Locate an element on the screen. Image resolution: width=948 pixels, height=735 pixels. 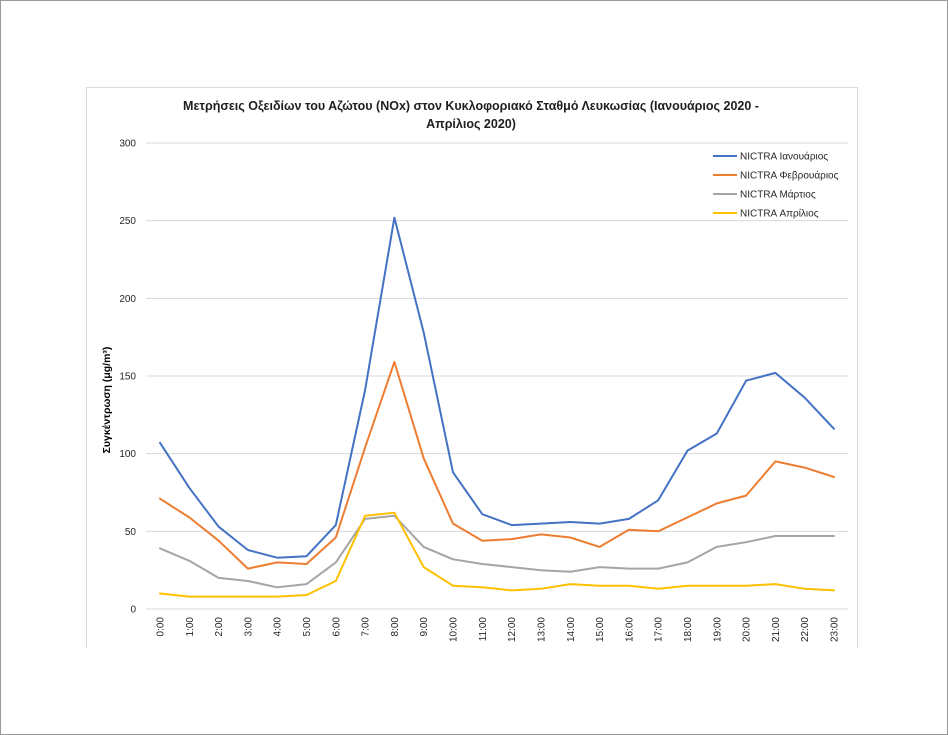
x-tick-label: 9:00 is located at coordinates (424, 627).